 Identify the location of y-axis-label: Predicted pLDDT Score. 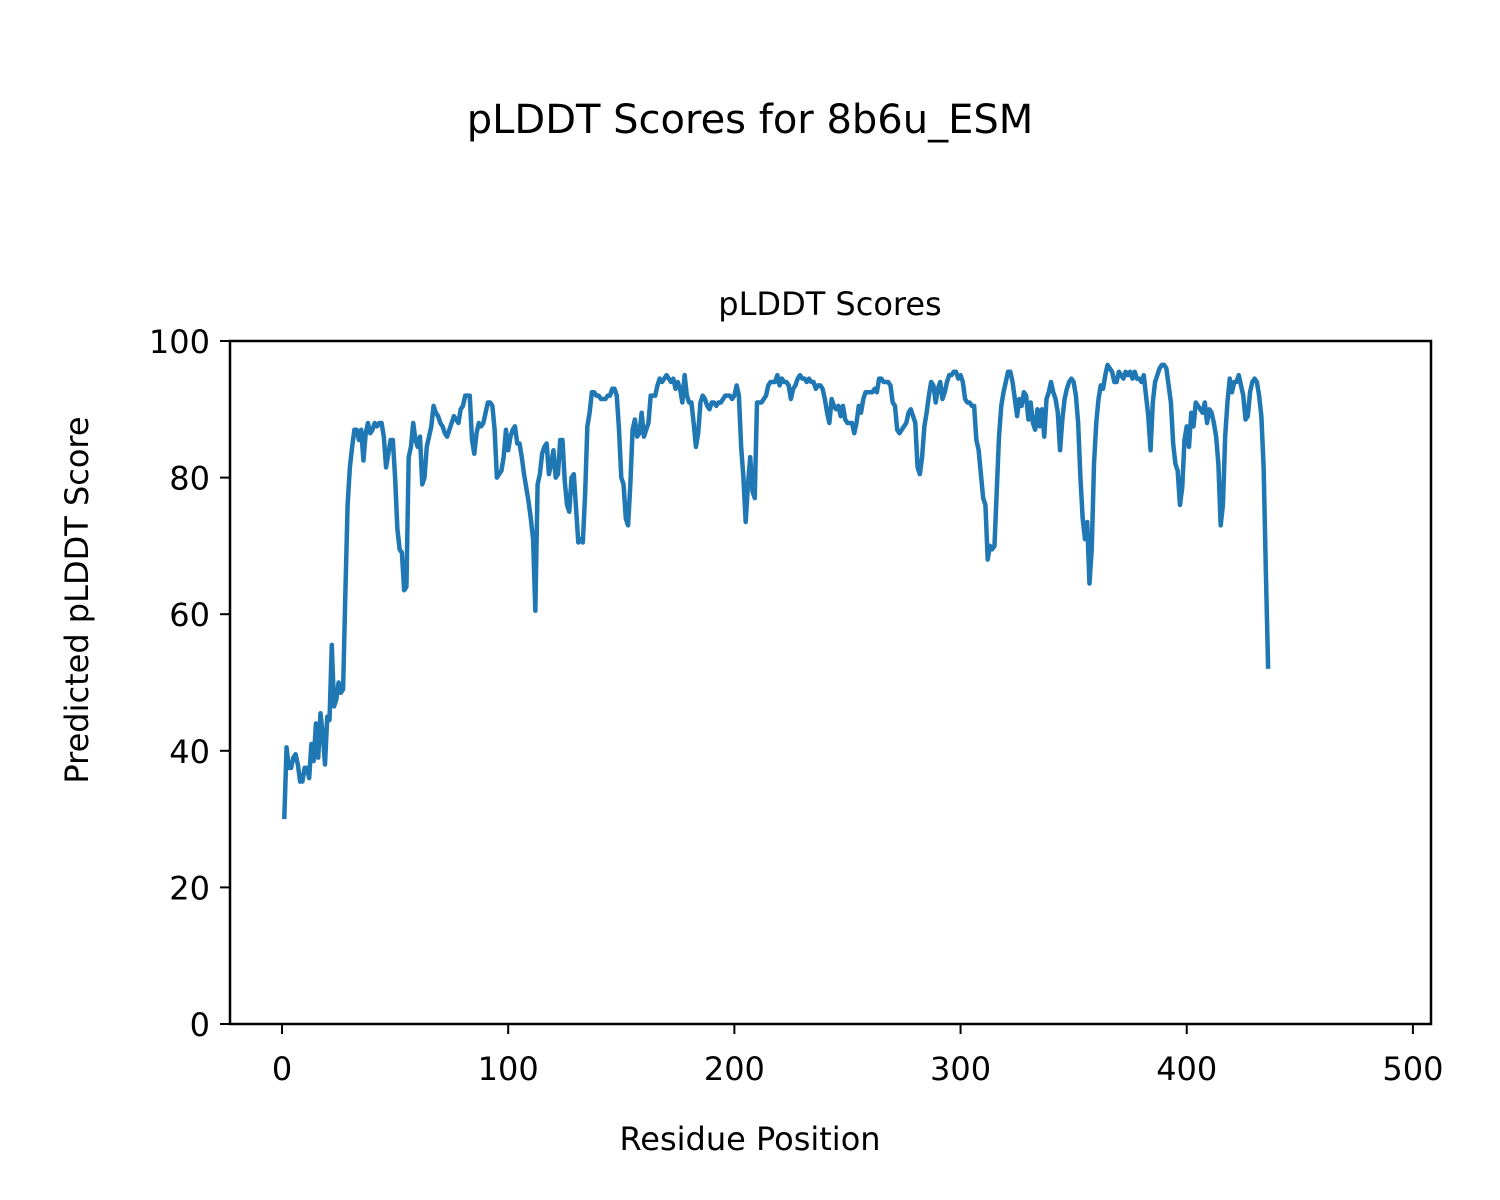
(77, 599).